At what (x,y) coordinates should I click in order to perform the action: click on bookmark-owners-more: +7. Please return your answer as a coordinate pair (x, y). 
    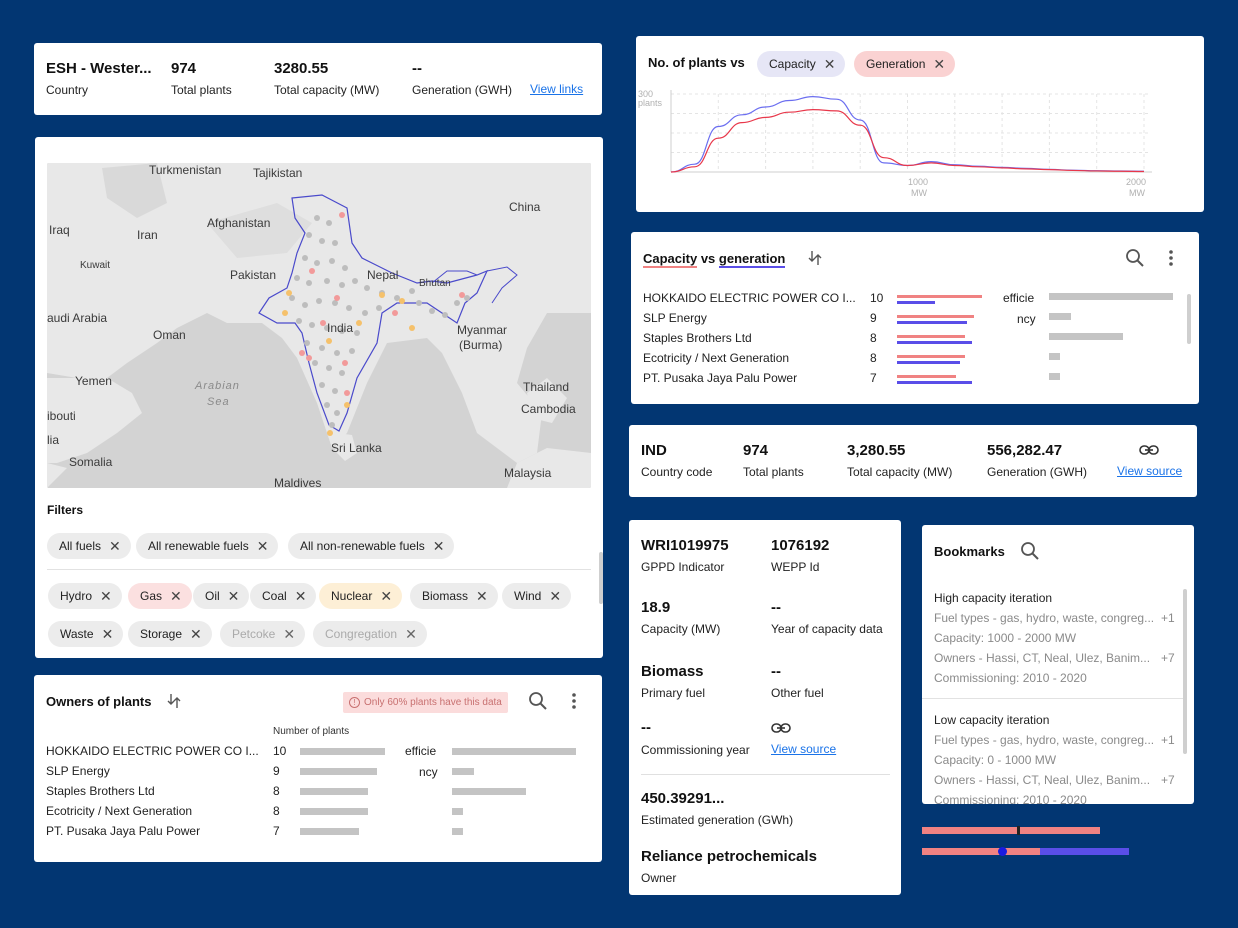
    Looking at the image, I should click on (1168, 780).